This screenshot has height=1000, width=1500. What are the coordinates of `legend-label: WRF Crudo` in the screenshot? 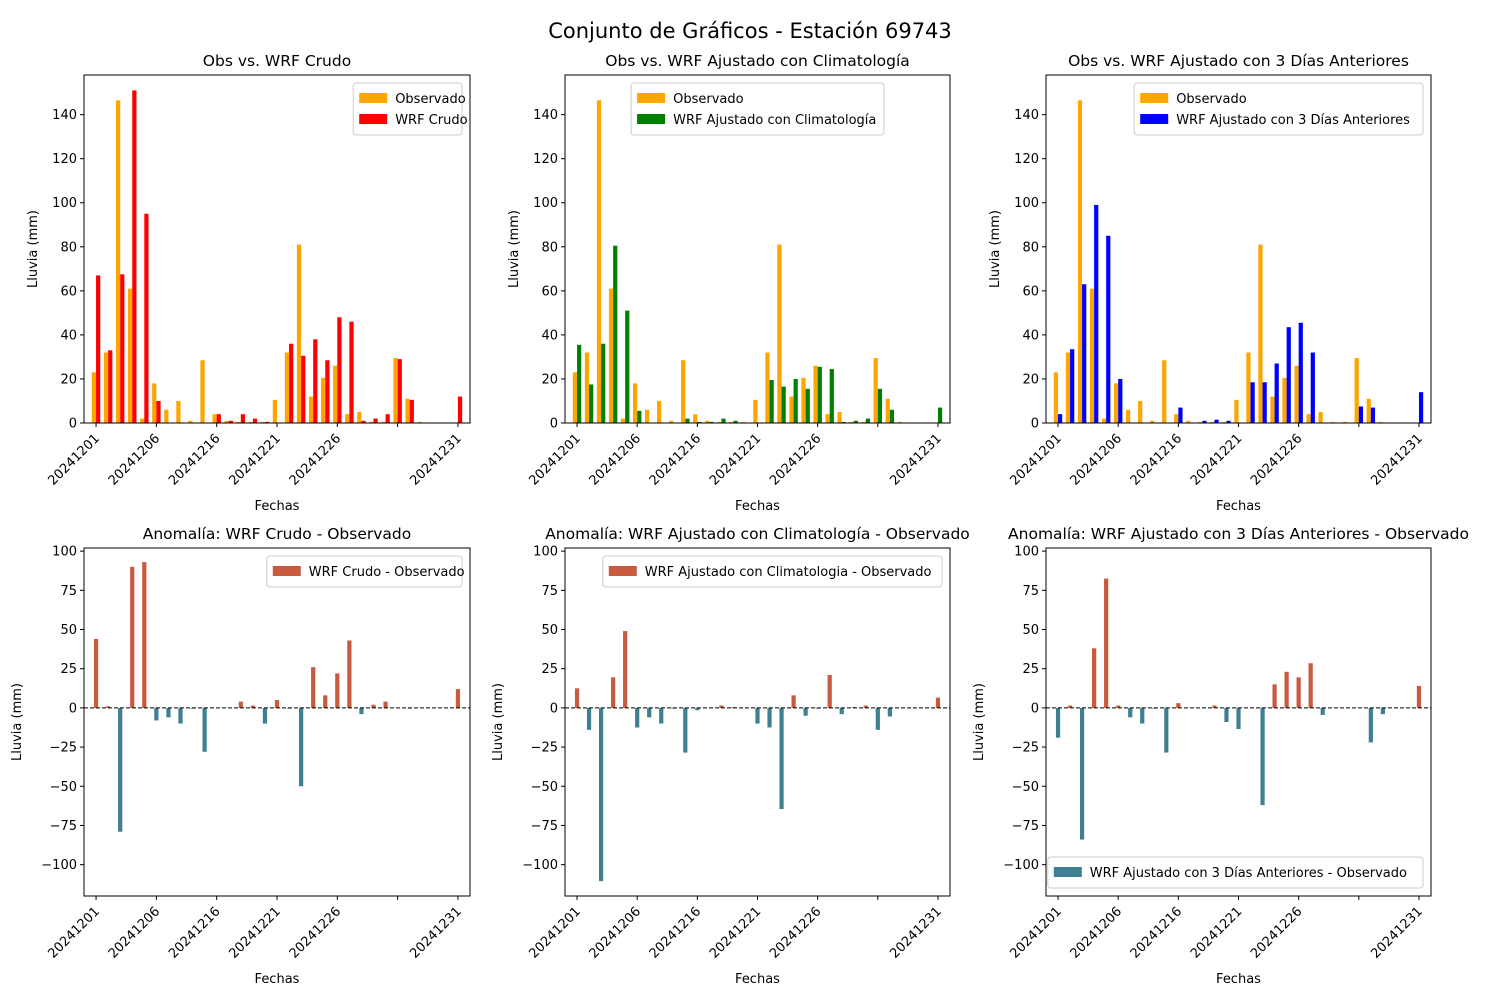 It's located at (431, 120).